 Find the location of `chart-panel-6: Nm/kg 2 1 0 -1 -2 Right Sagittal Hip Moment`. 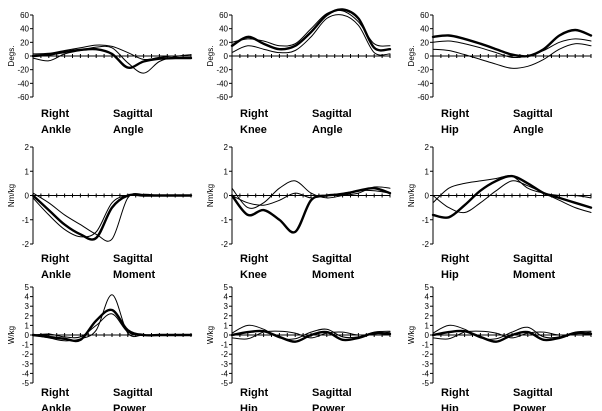

chart-panel-6: Nm/kg 2 1 0 -1 -2 Right Sagittal Hip Moment is located at coordinates (500, 212).